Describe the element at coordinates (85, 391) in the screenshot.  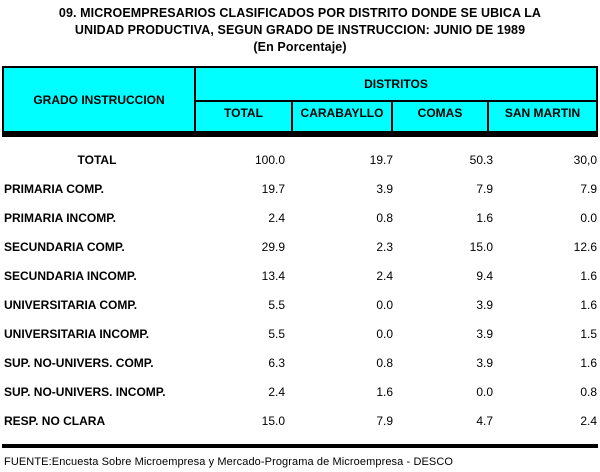
I see `row-label: SUP. NO-UNIVERS. INCOMP.` at that location.